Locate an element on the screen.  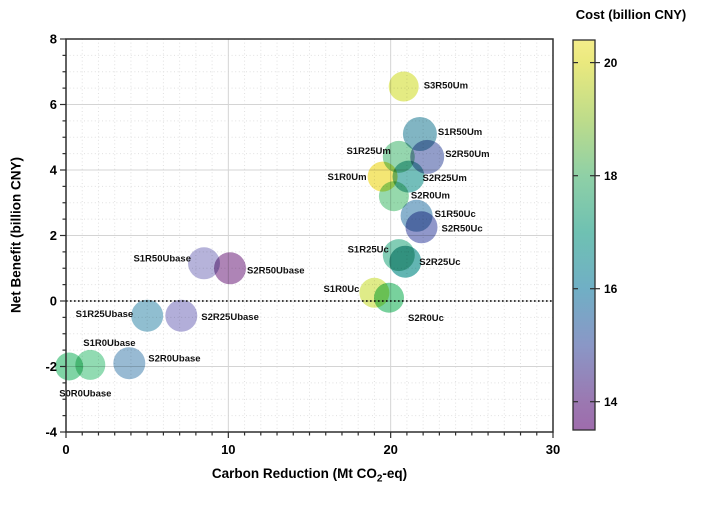
point-label-S1R0Ubase: S1R0Ubase is located at coordinates (109, 343).